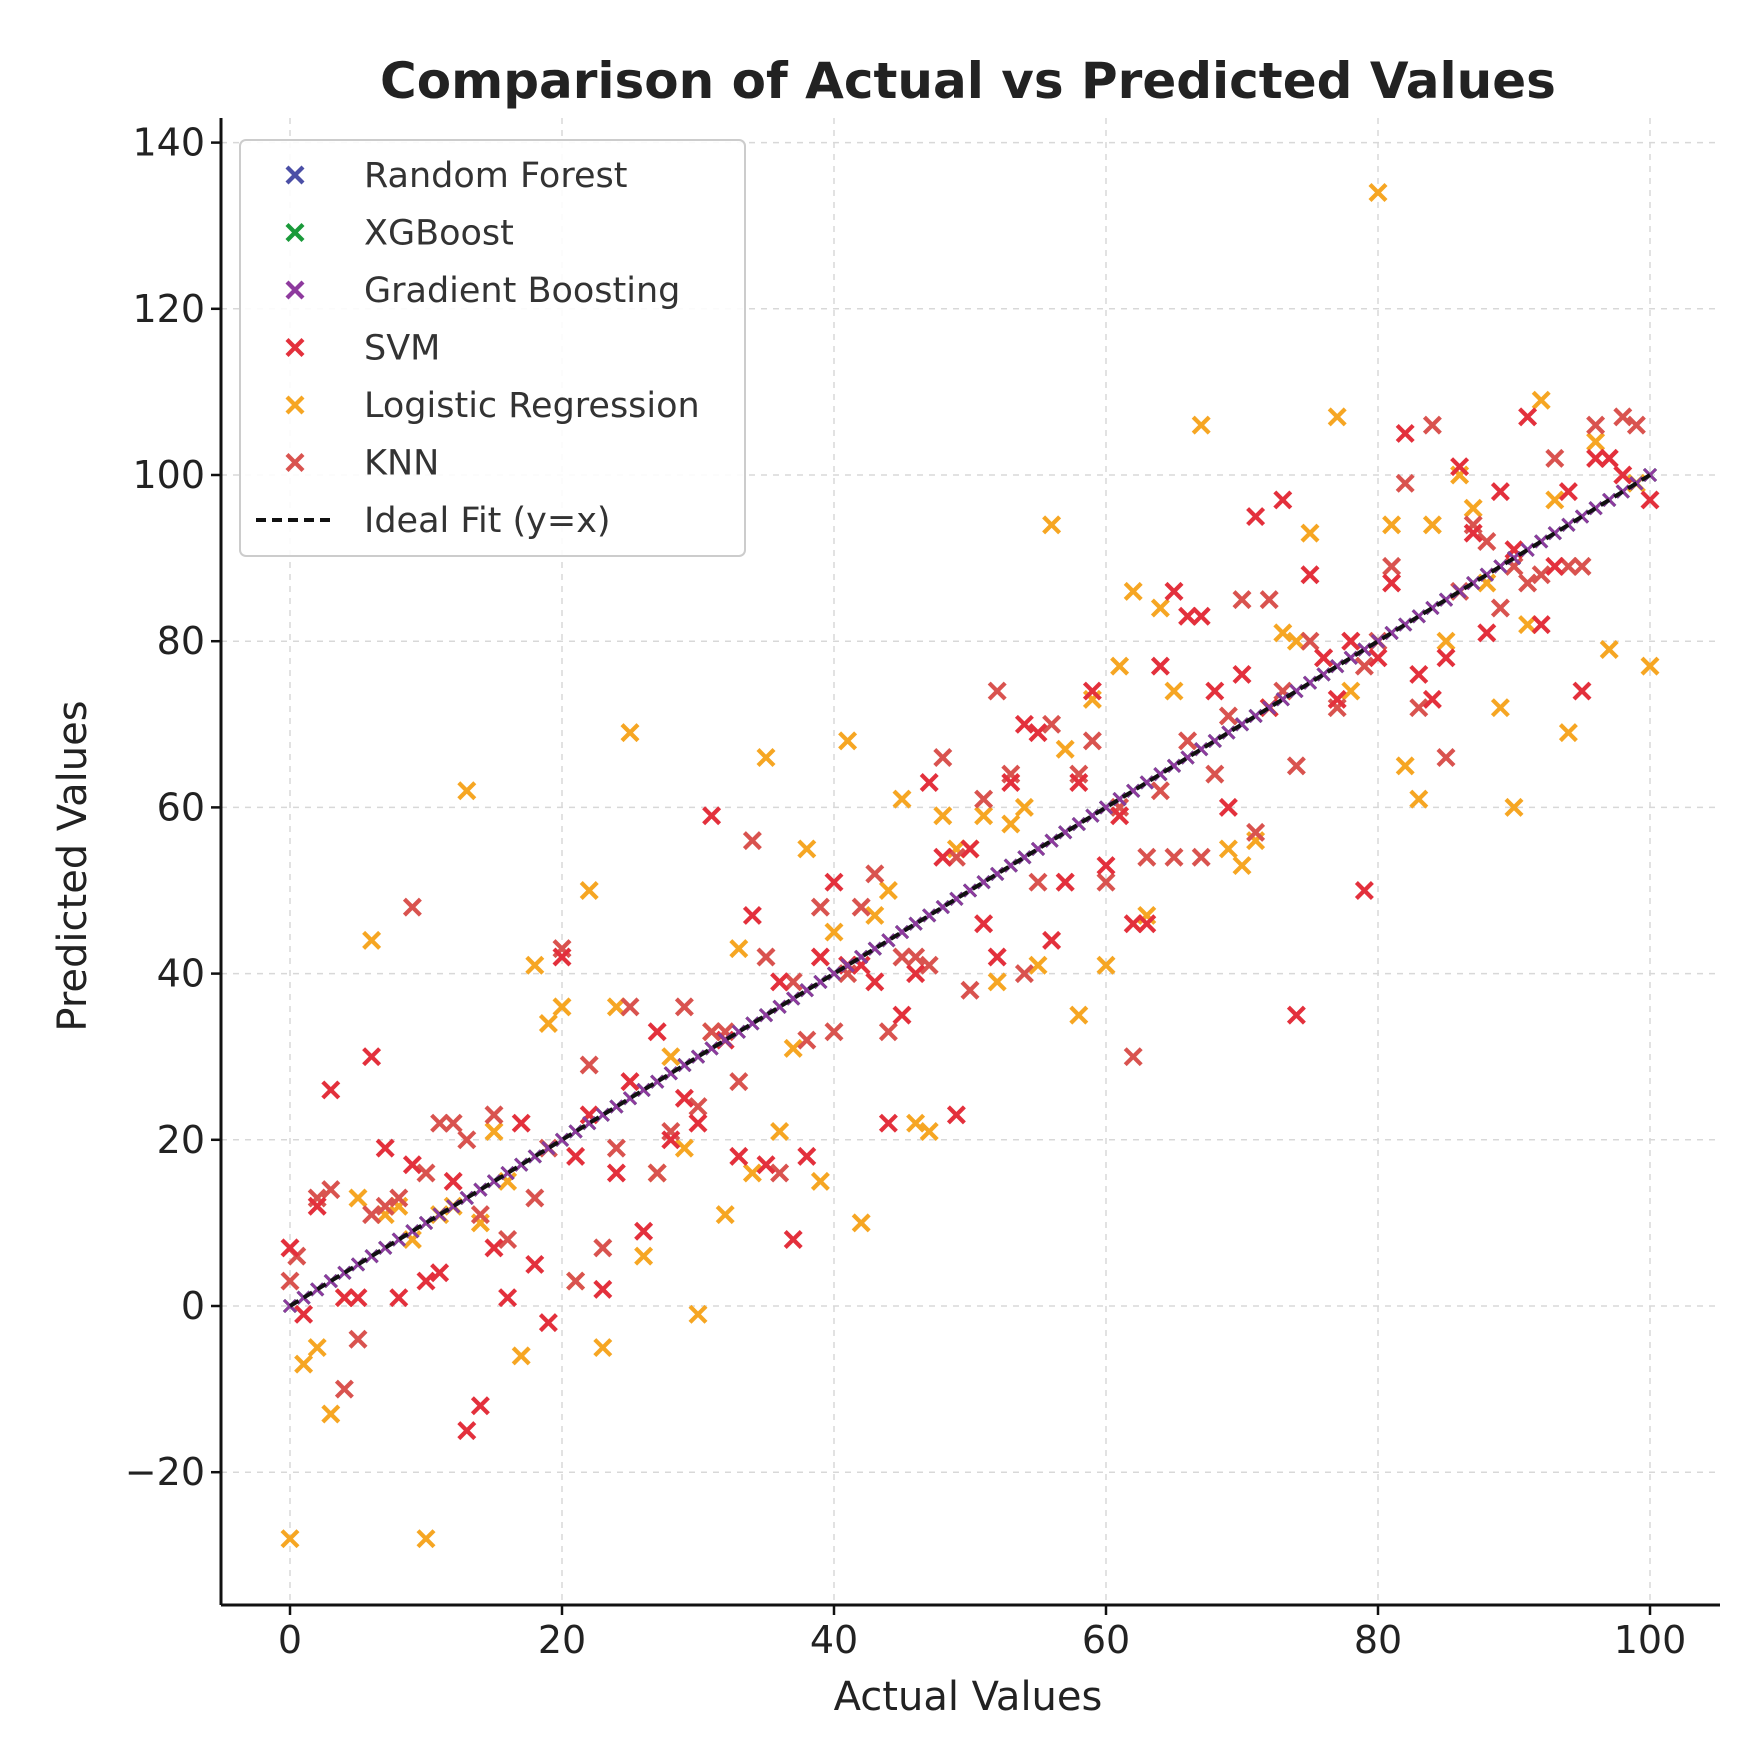  What do you see at coordinates (295, 347) in the screenshot?
I see `legend-svm-icon` at bounding box center [295, 347].